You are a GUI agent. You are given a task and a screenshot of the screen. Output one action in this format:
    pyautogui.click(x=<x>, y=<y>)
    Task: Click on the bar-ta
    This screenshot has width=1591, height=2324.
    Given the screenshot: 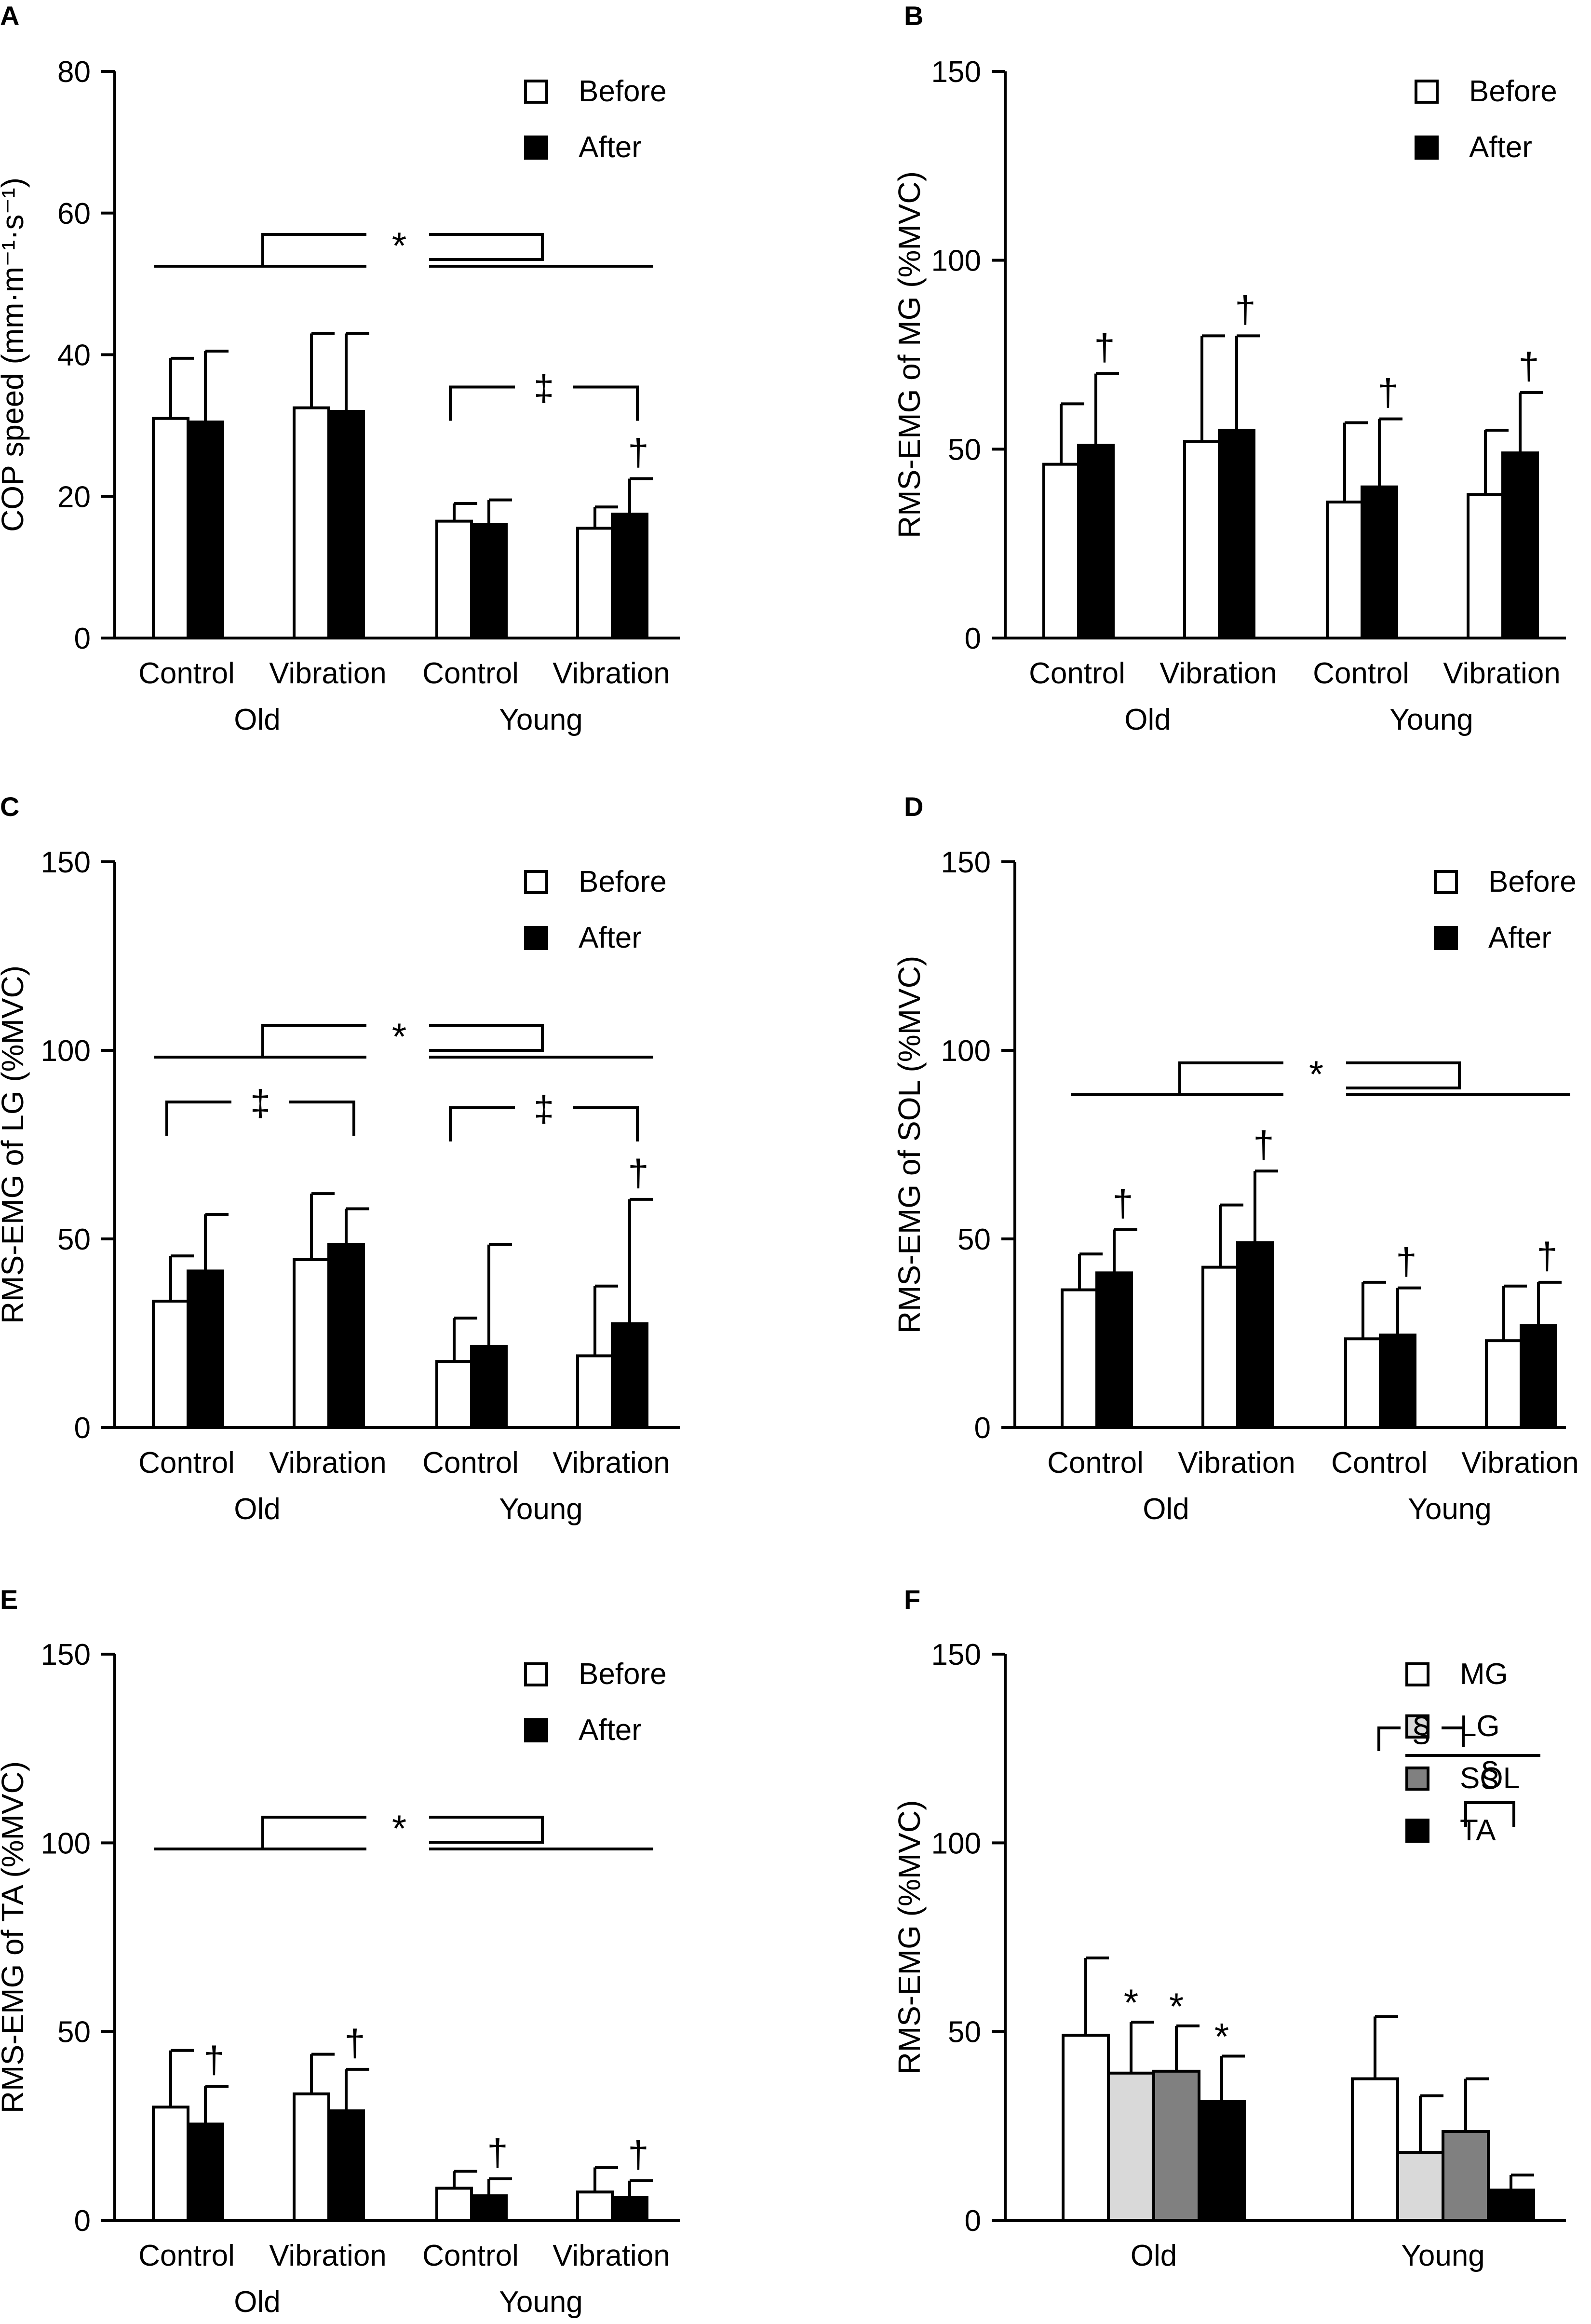 What is the action you would take?
    pyautogui.click(x=1511, y=2205)
    